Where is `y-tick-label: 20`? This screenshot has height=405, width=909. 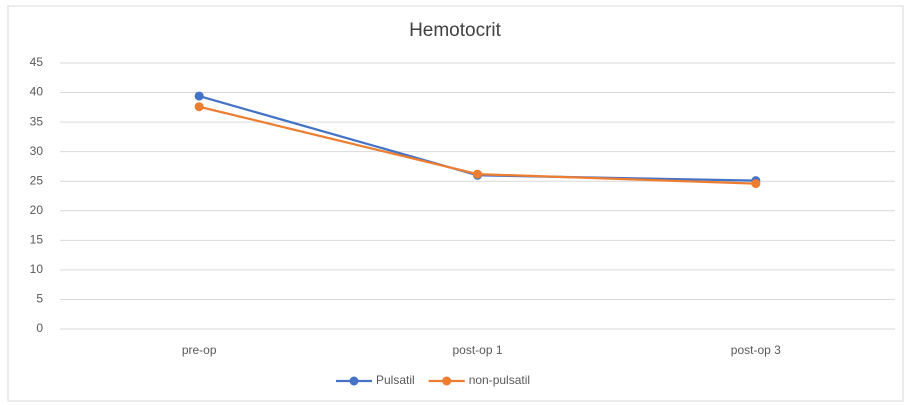 y-tick-label: 20 is located at coordinates (37, 210).